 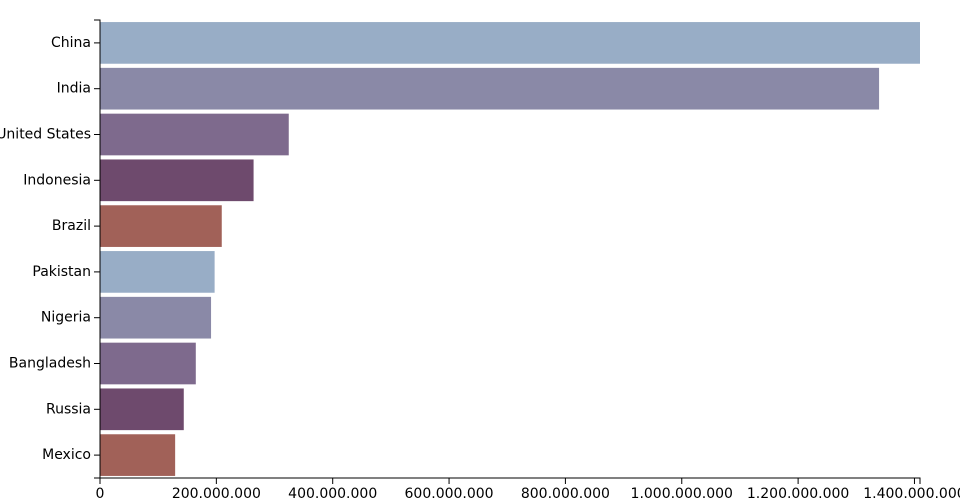 I want to click on y-tick-label-united-states: United States, so click(x=45, y=135).